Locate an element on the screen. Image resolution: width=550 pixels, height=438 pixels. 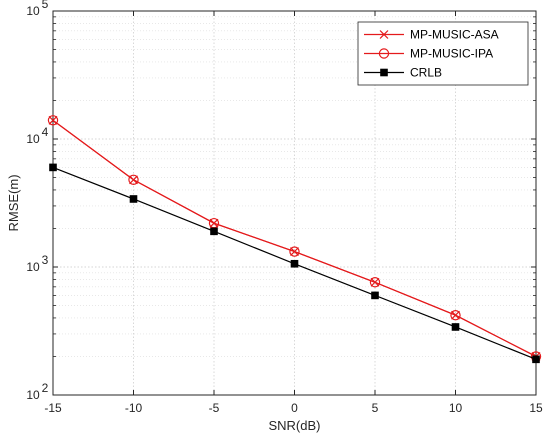
x-axis-label: SNR(dB) is located at coordinates (294, 425).